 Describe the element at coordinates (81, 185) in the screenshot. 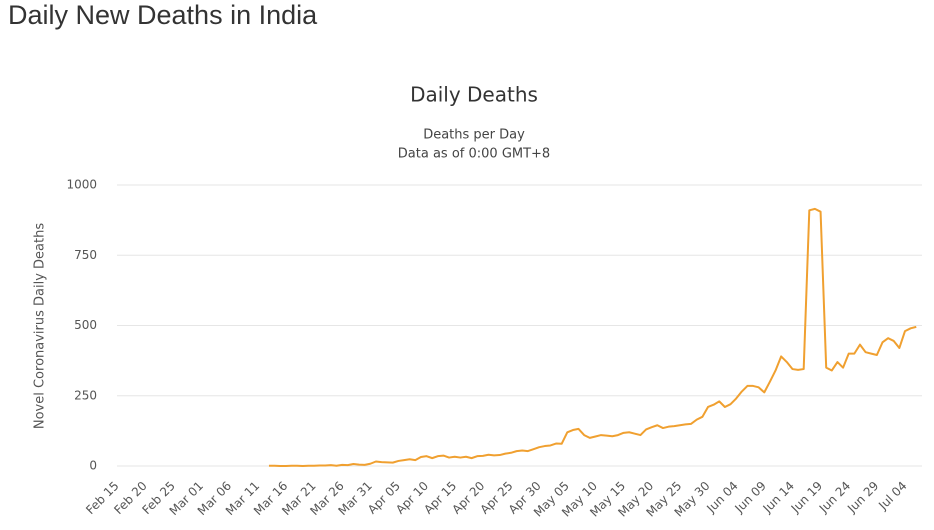

I see `y-tick-label: 1000` at that location.